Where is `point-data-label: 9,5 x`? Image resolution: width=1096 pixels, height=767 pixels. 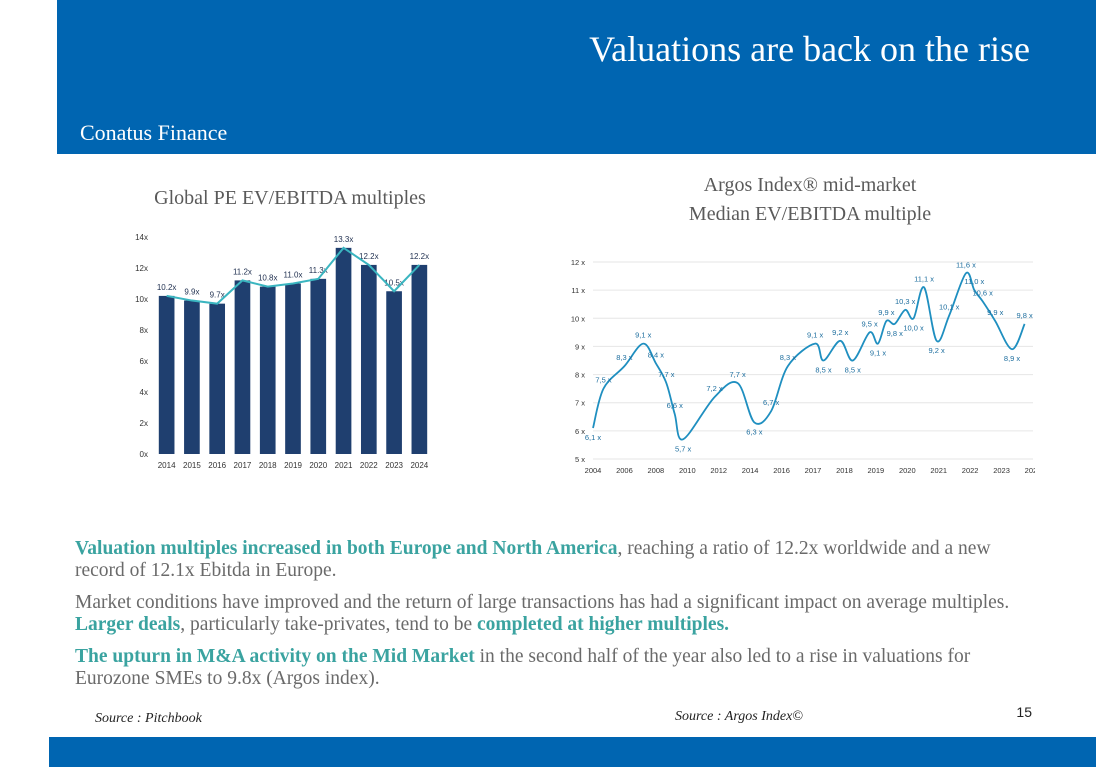
point-data-label: 9,5 x is located at coordinates (869, 323).